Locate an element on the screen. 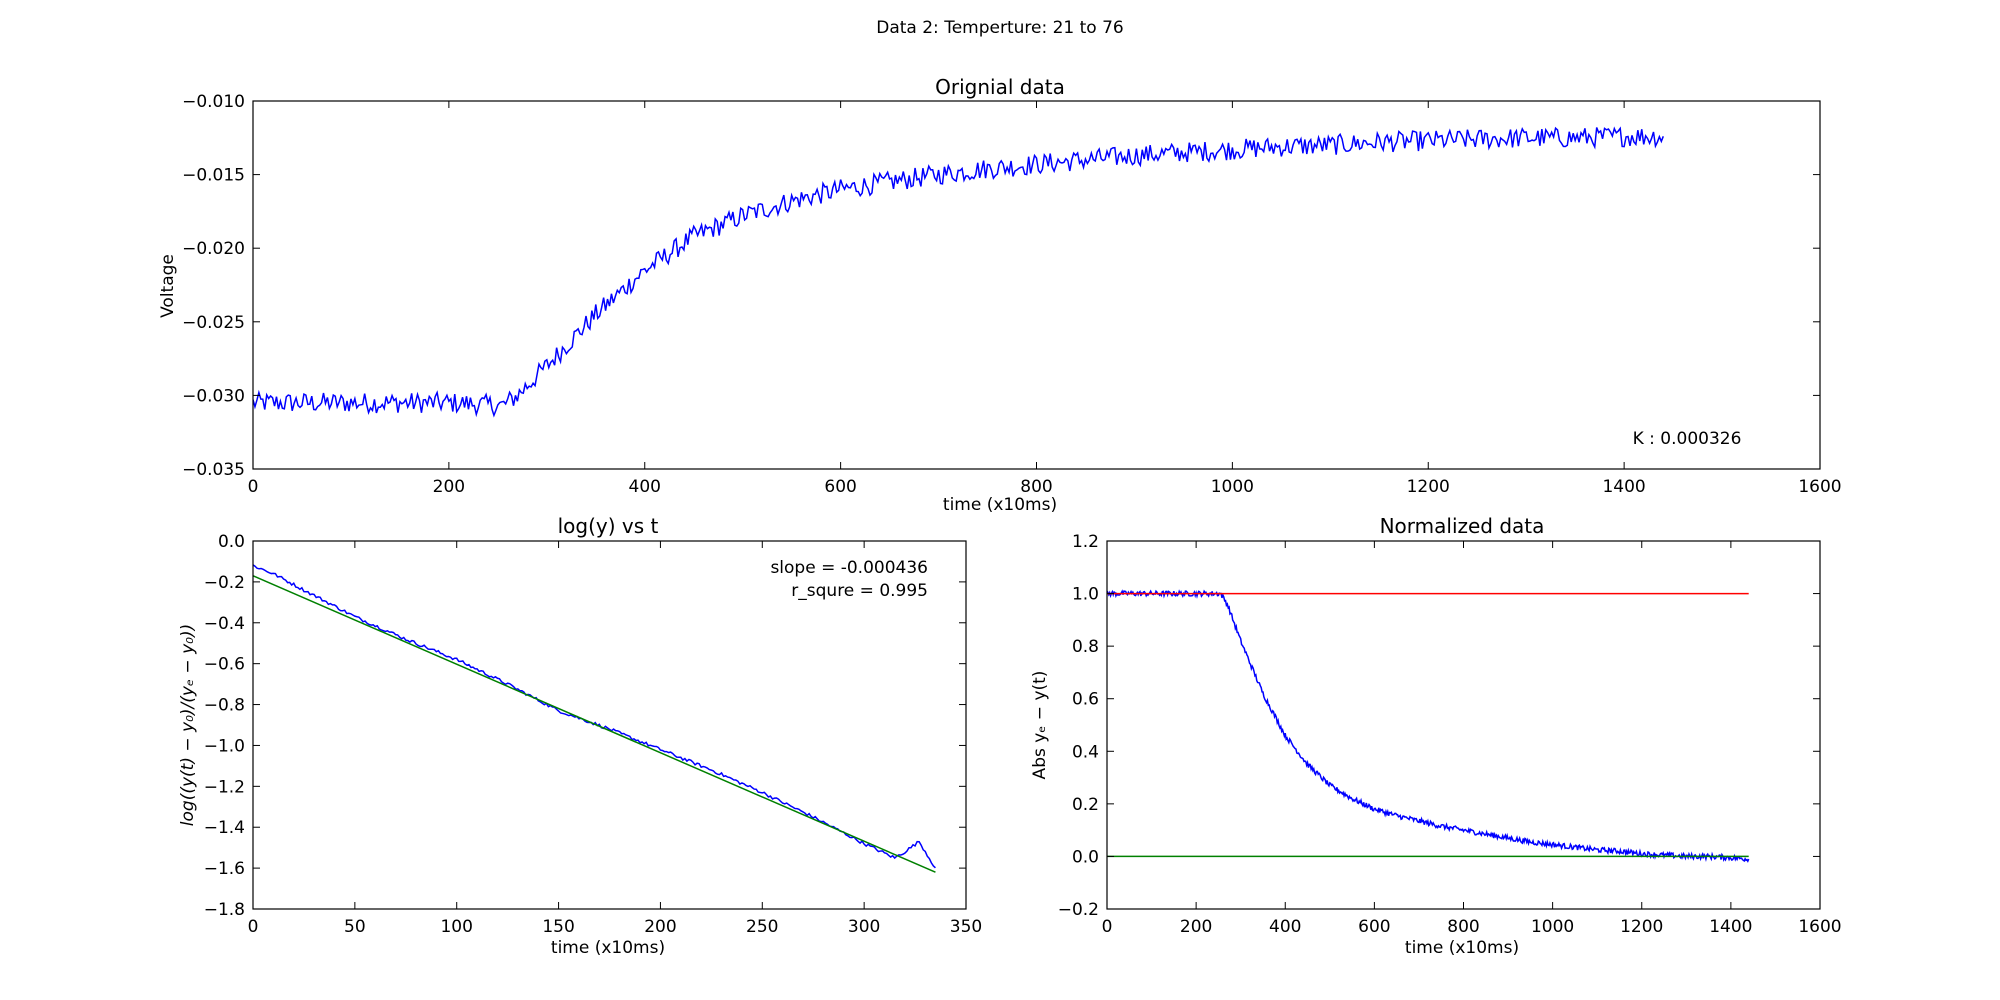  chart-logy-ytick-label: −1.2 is located at coordinates (224, 787).